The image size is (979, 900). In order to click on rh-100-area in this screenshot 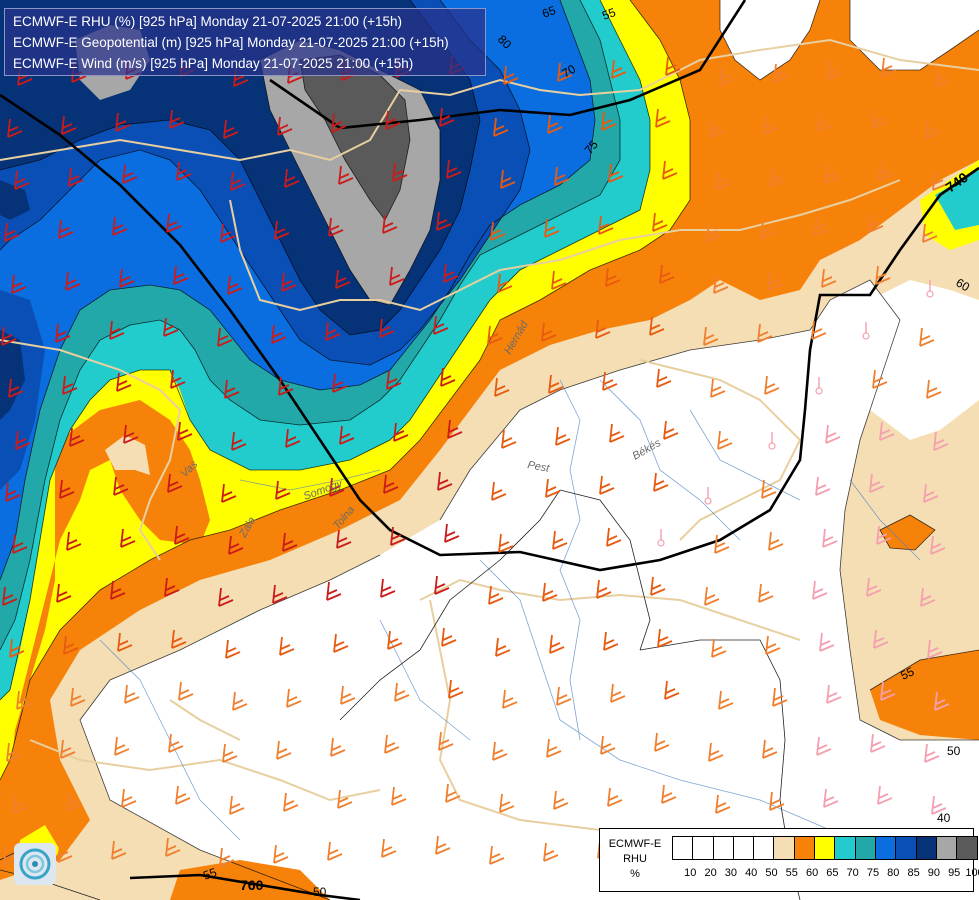, I will do `click(355, 137)`.